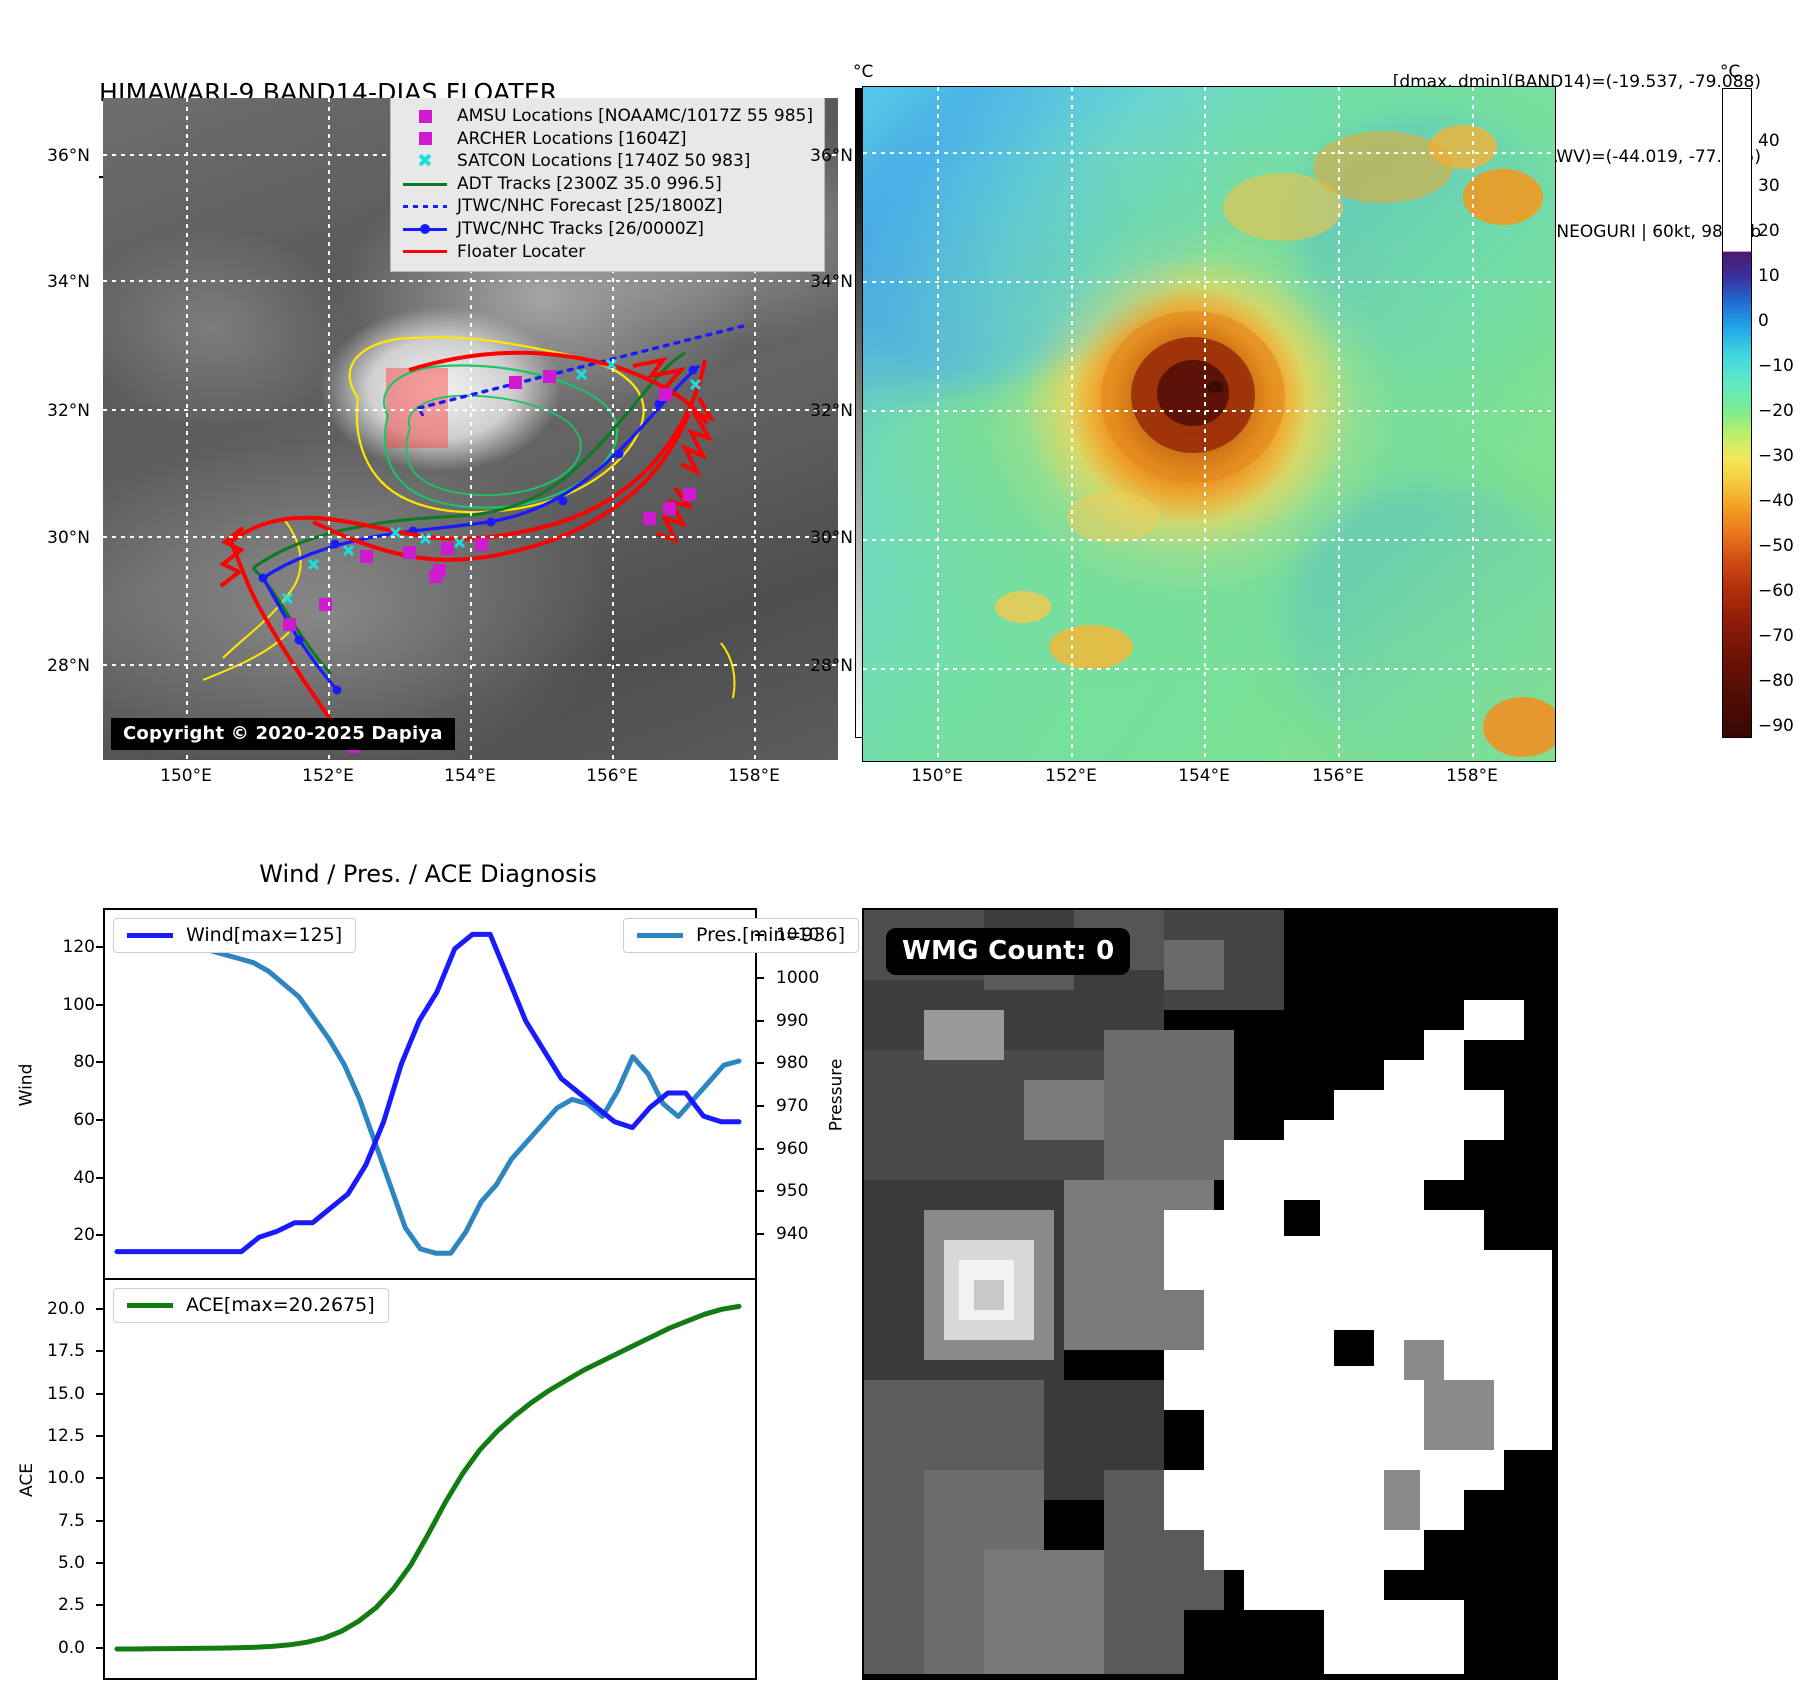 This screenshot has height=1690, width=1801. Describe the element at coordinates (328, 776) in the screenshot. I see `ir-lon-tick: 152°E` at that location.